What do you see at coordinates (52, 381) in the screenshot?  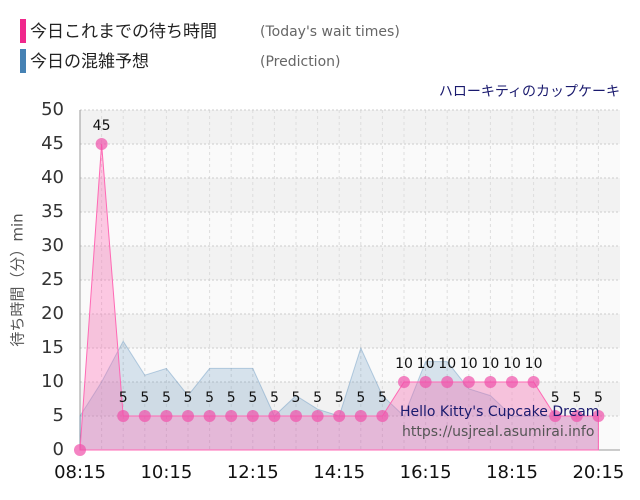 I see `y-tick-label: 10` at bounding box center [52, 381].